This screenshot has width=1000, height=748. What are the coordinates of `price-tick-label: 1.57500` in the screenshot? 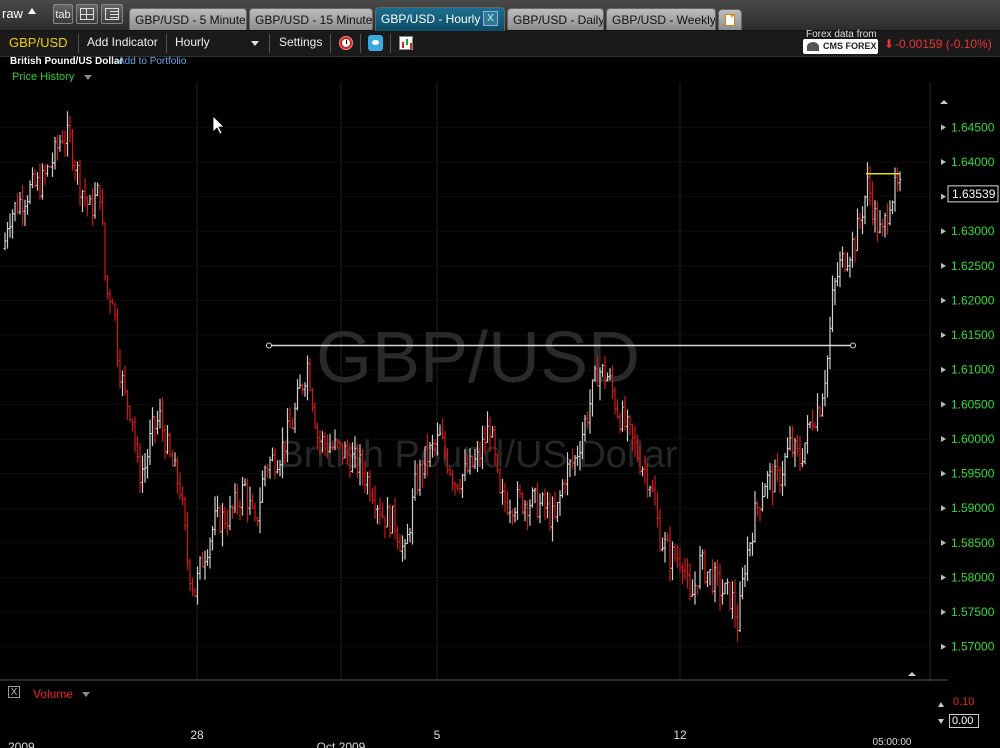 It's located at (973, 612).